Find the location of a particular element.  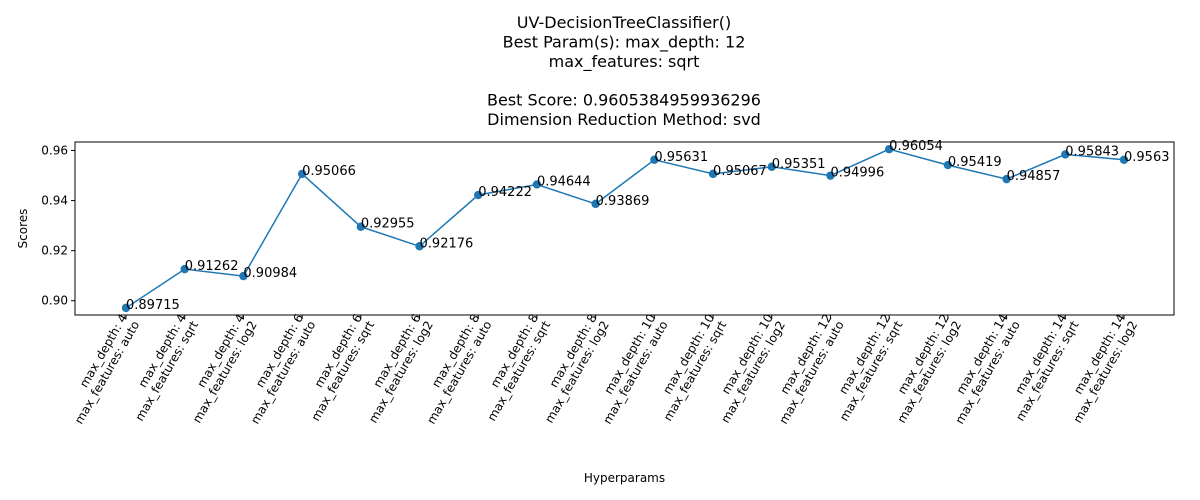

title-line-5: Dimension Reduction Method: svd is located at coordinates (624, 119).